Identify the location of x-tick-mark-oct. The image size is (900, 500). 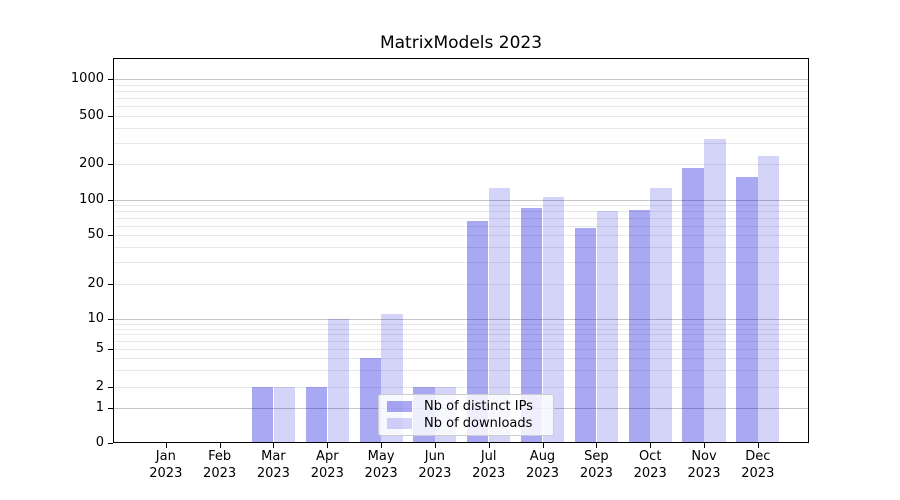
(651, 445).